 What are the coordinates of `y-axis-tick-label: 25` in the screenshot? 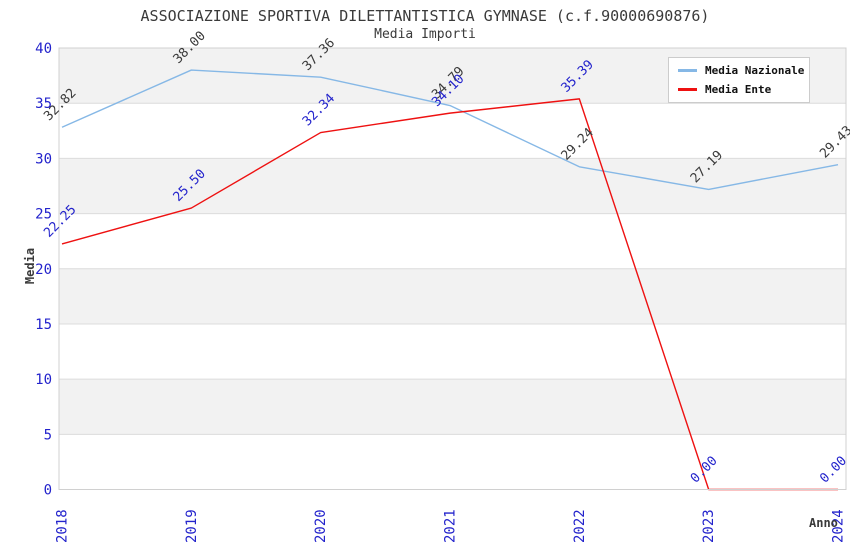 It's located at (43, 215).